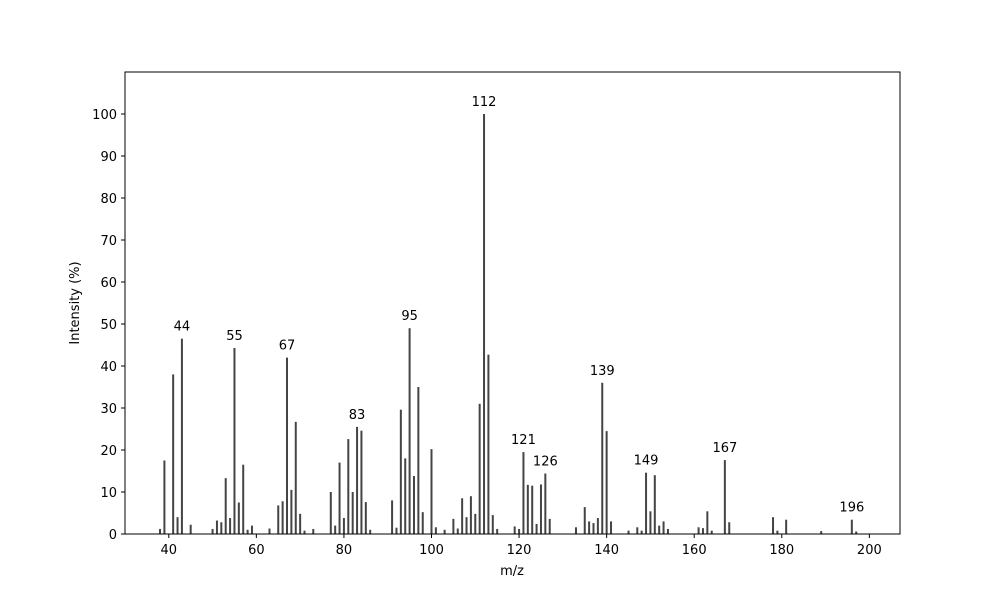 The height and width of the screenshot is (600, 1000). What do you see at coordinates (431, 550) in the screenshot?
I see `x-tick-label: 100` at bounding box center [431, 550].